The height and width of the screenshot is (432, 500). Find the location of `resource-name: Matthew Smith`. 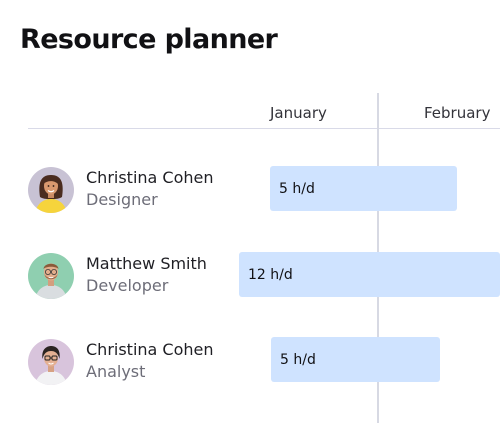

resource-name: Matthew Smith is located at coordinates (146, 263).